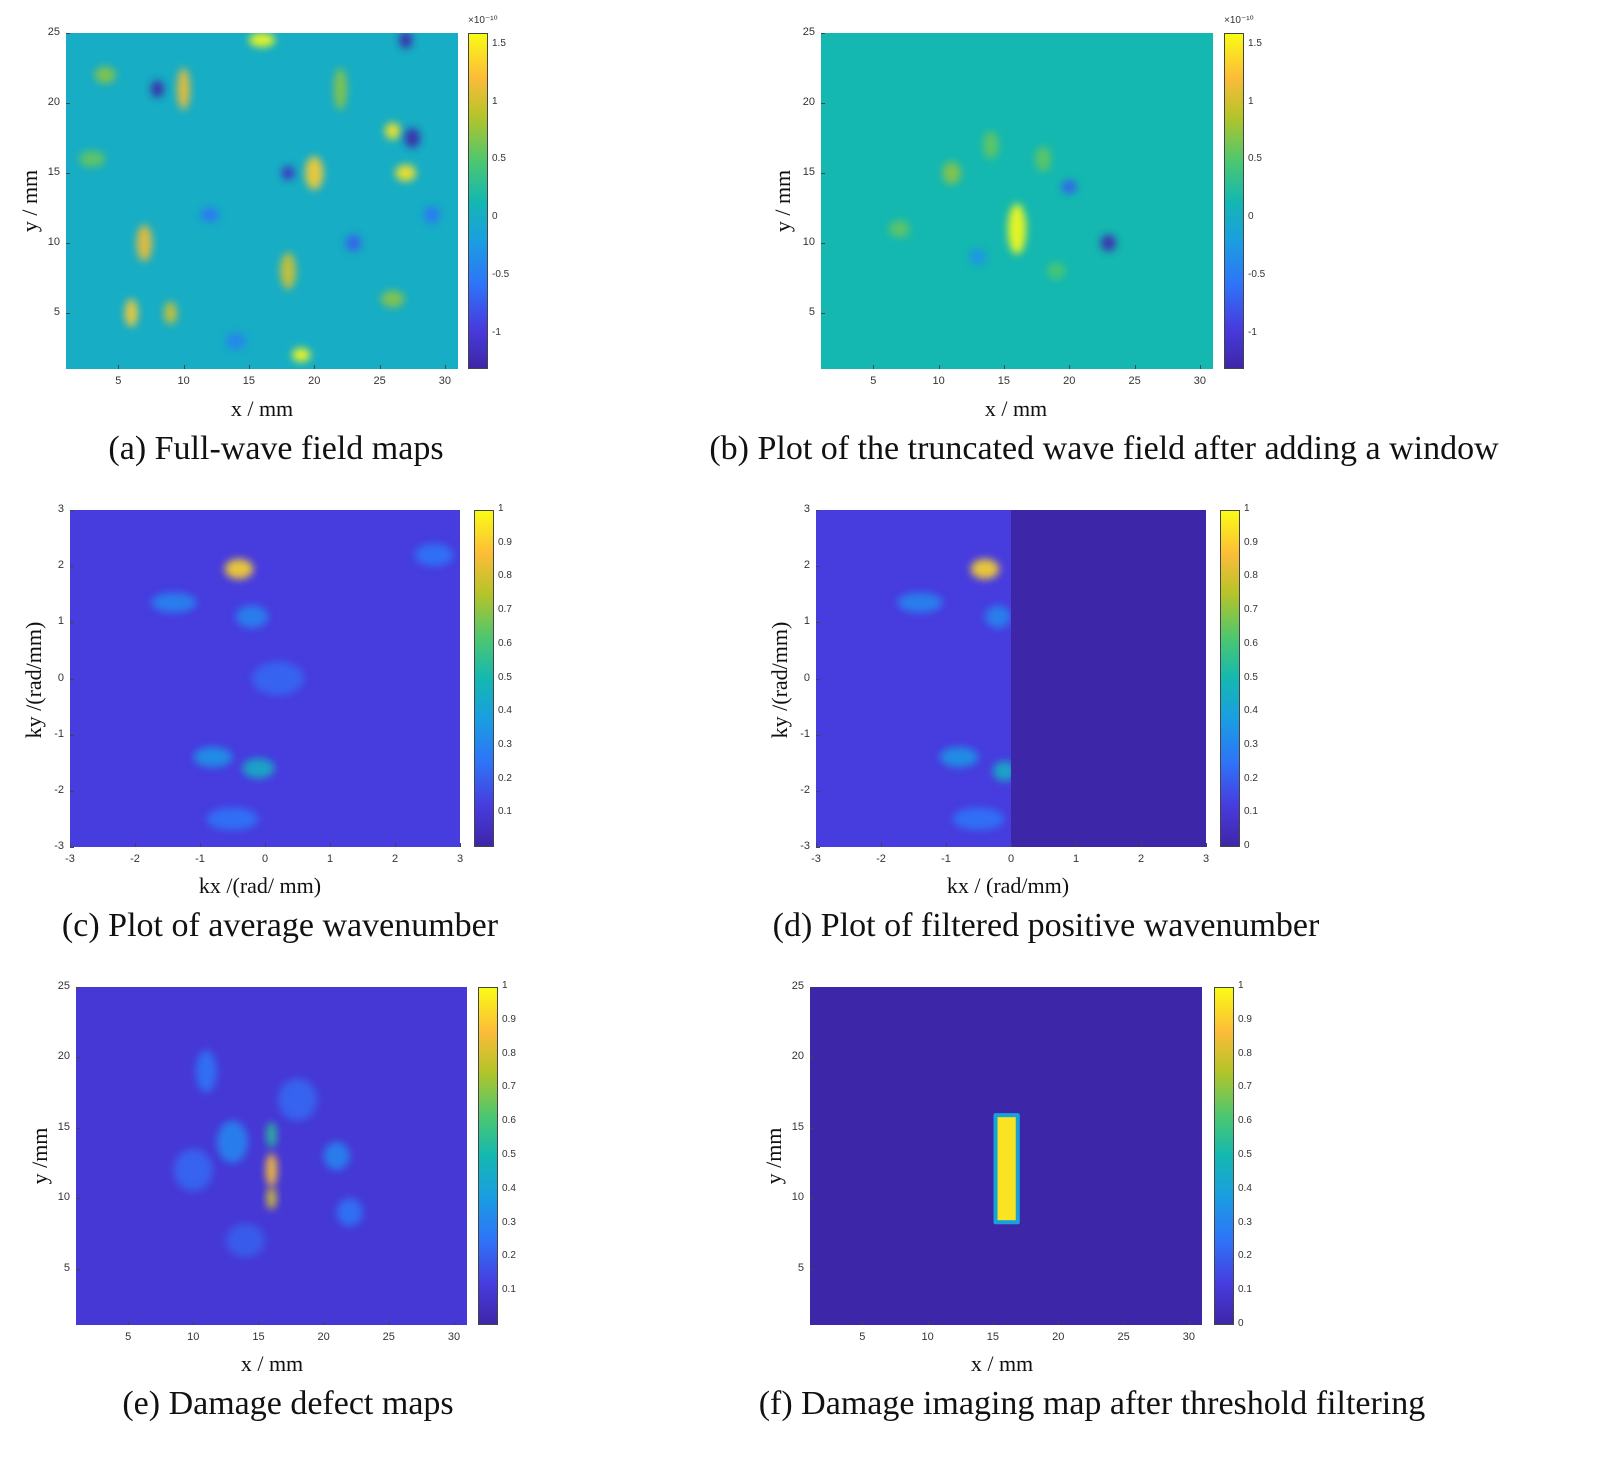 Image resolution: width=1600 pixels, height=1458 pixels. What do you see at coordinates (1046, 925) in the screenshot?
I see `subfigure-caption: (d) Plot of filtered positive wavenumber` at bounding box center [1046, 925].